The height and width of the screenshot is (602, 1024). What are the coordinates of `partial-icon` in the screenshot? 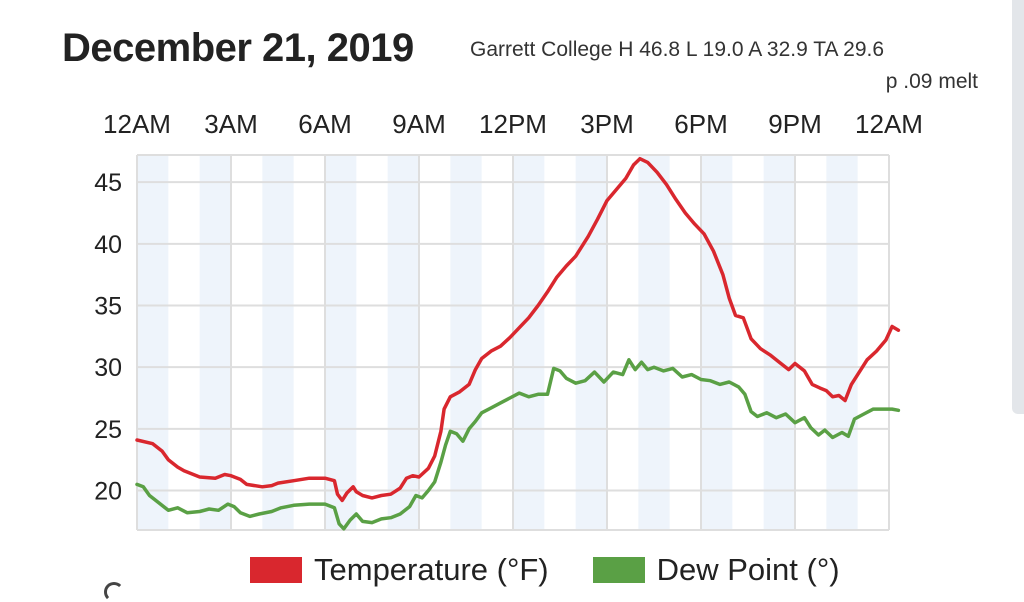 It's located at (114, 592).